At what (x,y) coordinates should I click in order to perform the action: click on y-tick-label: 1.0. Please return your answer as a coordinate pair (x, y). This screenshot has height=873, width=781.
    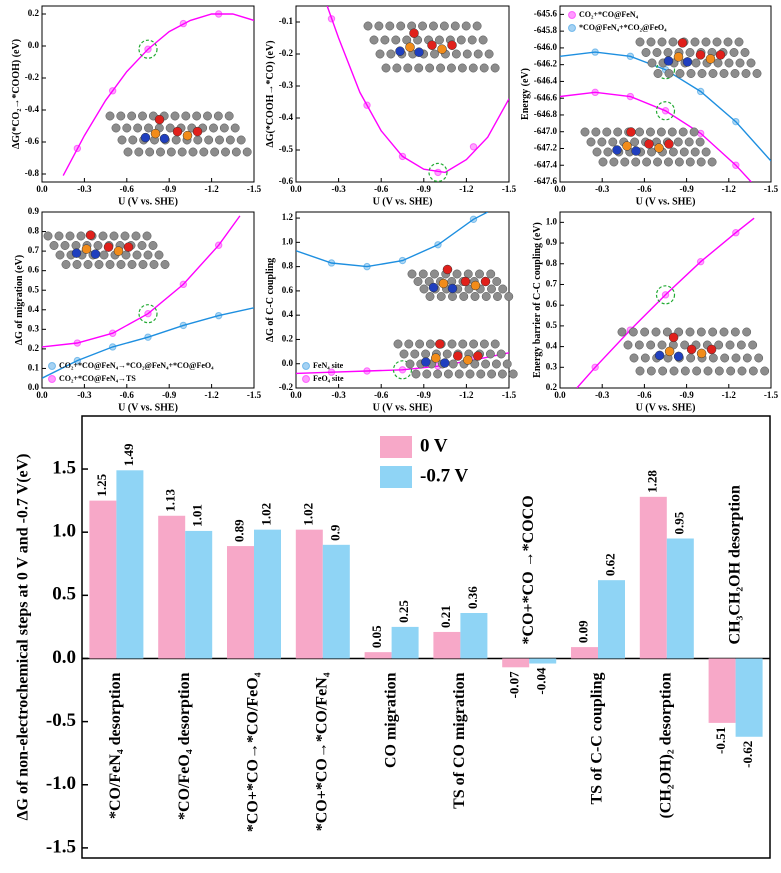
    Looking at the image, I should click on (552, 221).